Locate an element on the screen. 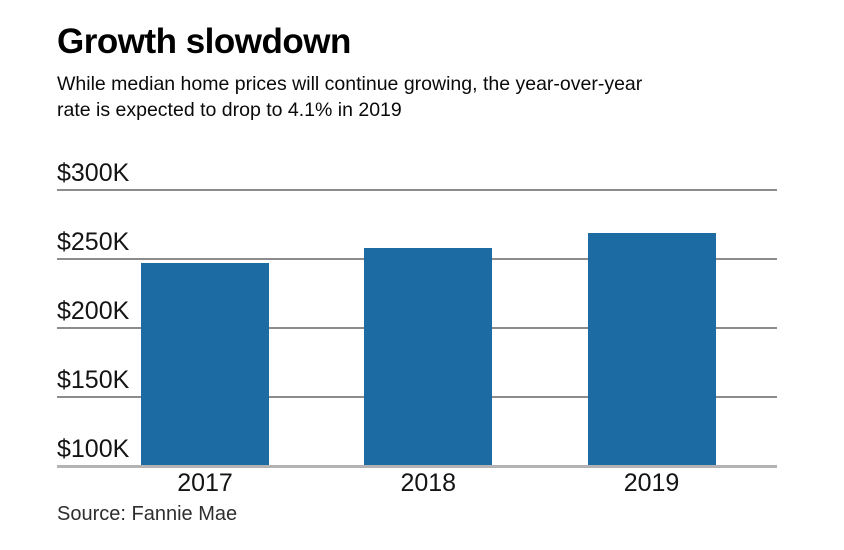 This screenshot has height=550, width=844. y-tick-label-$300K: $300K is located at coordinates (93, 173).